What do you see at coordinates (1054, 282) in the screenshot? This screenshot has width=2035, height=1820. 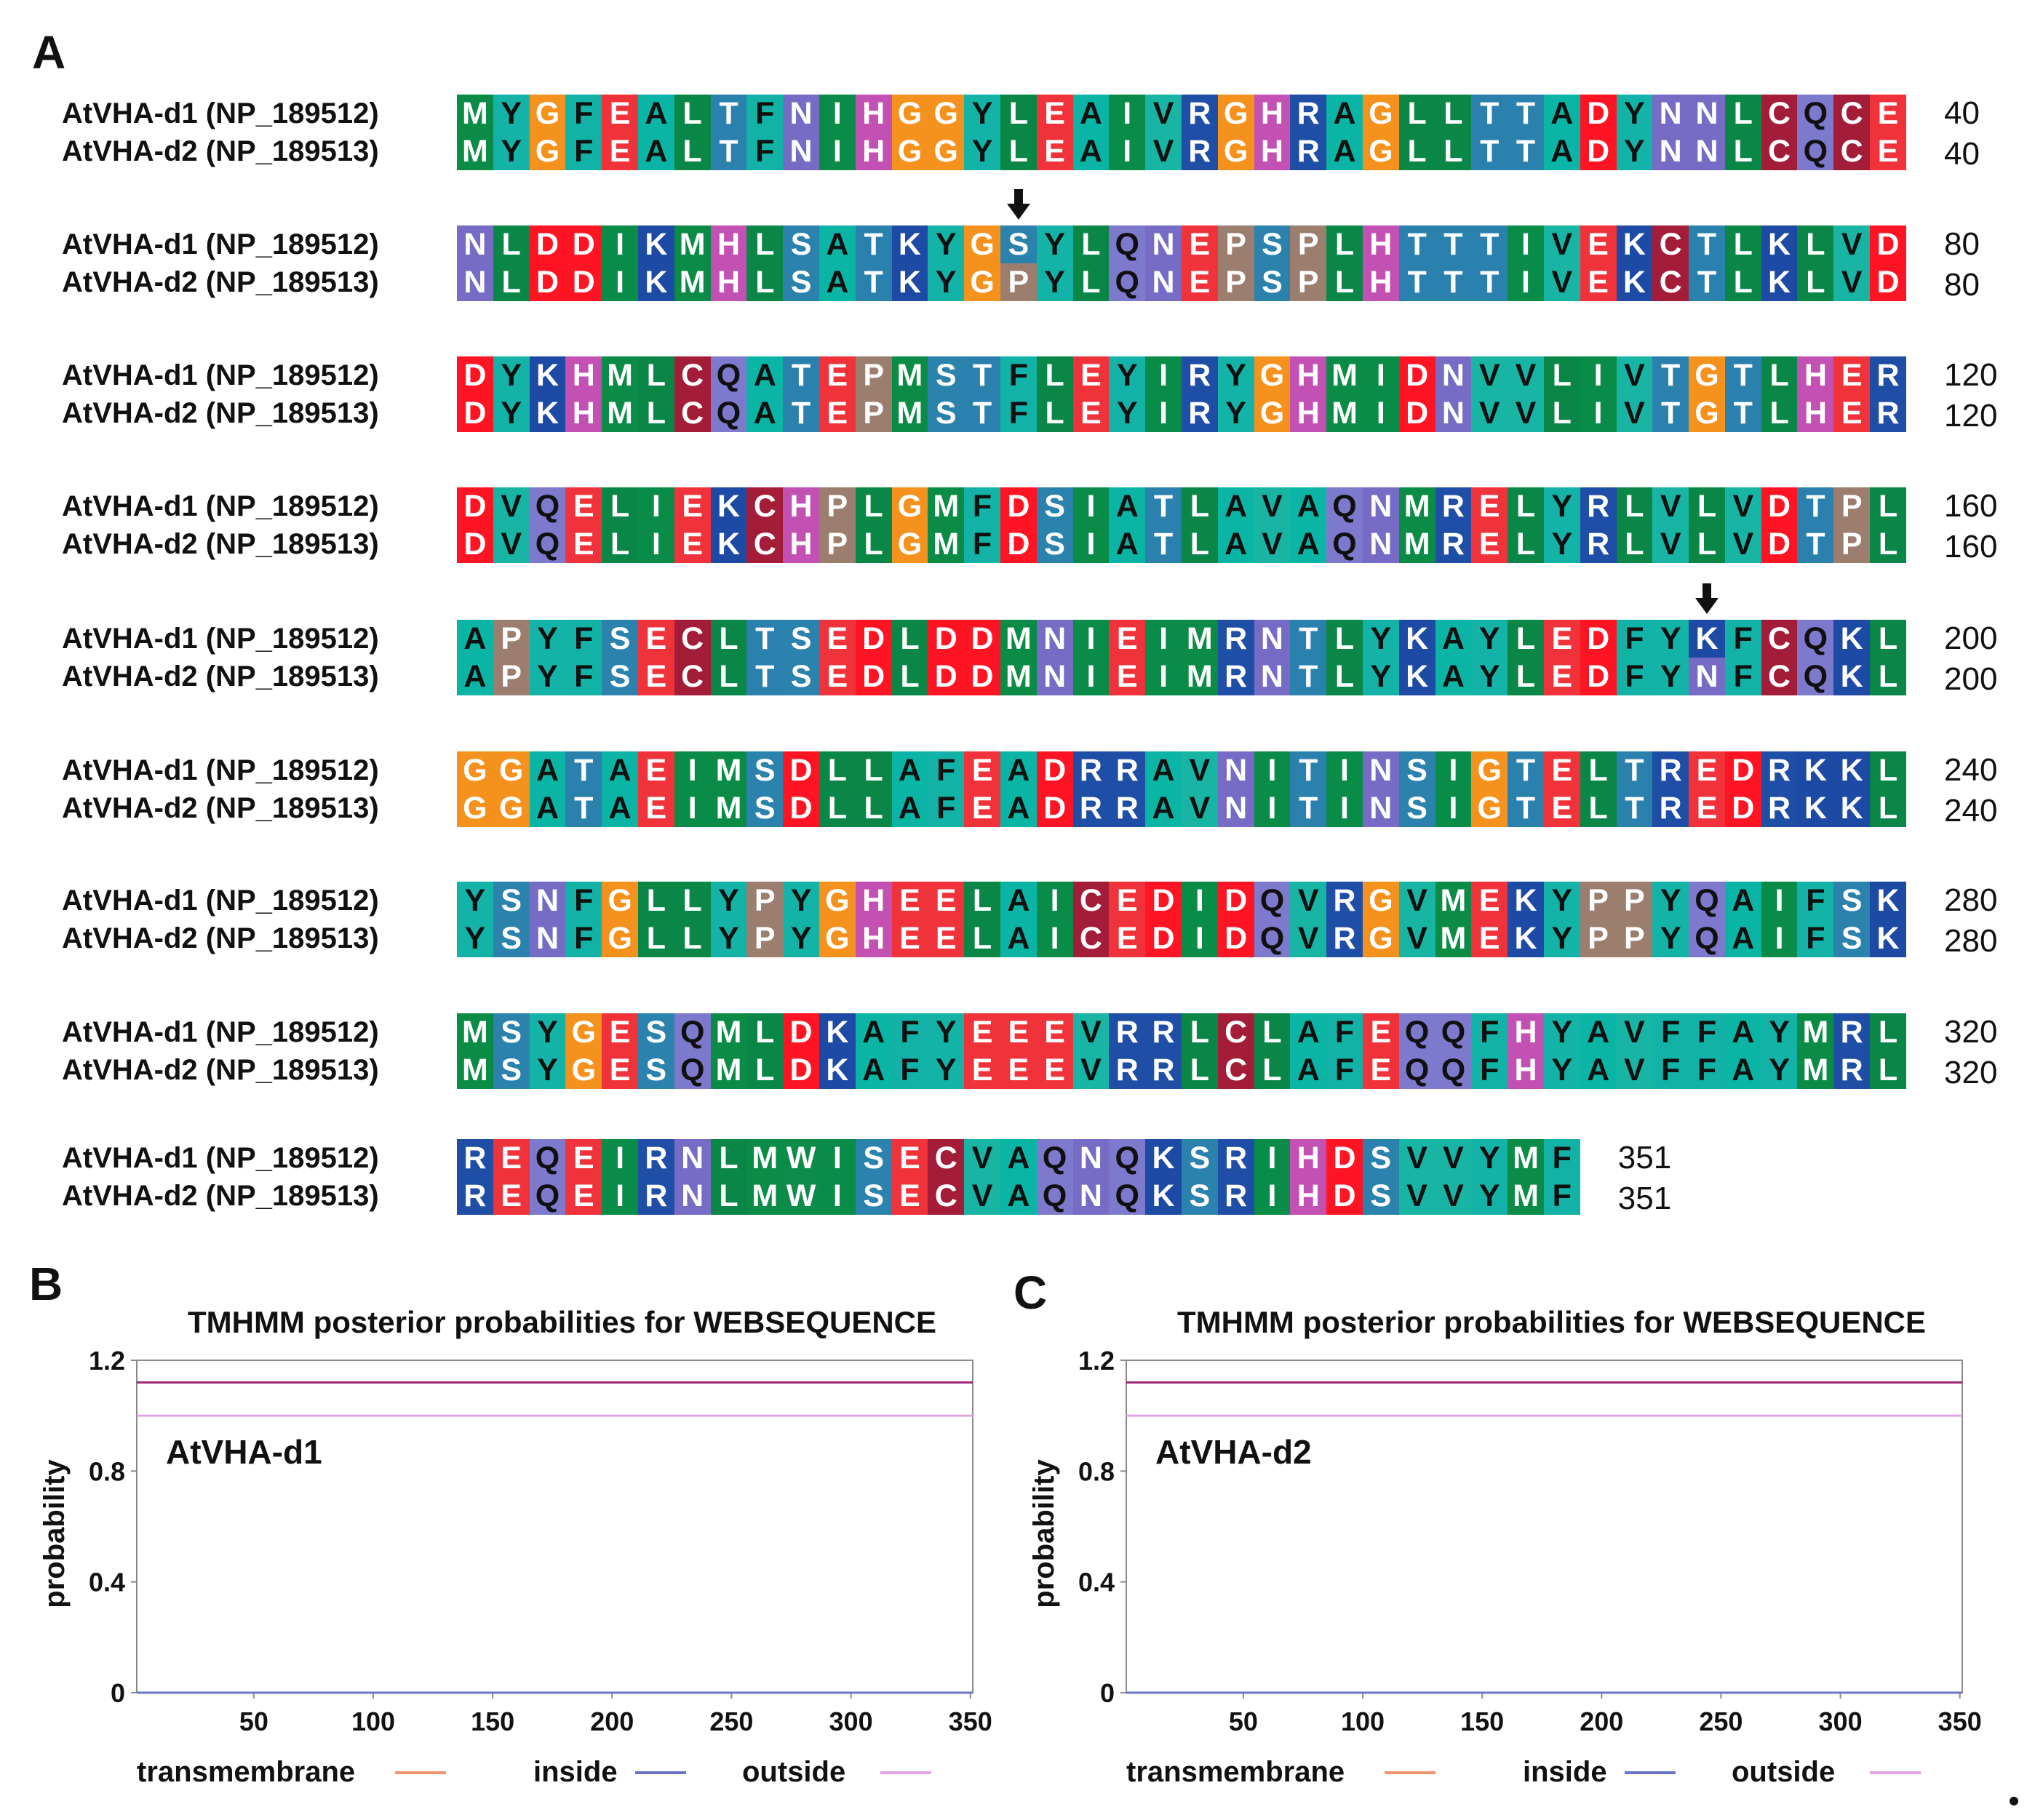 I see `residue-d2: Y` at bounding box center [1054, 282].